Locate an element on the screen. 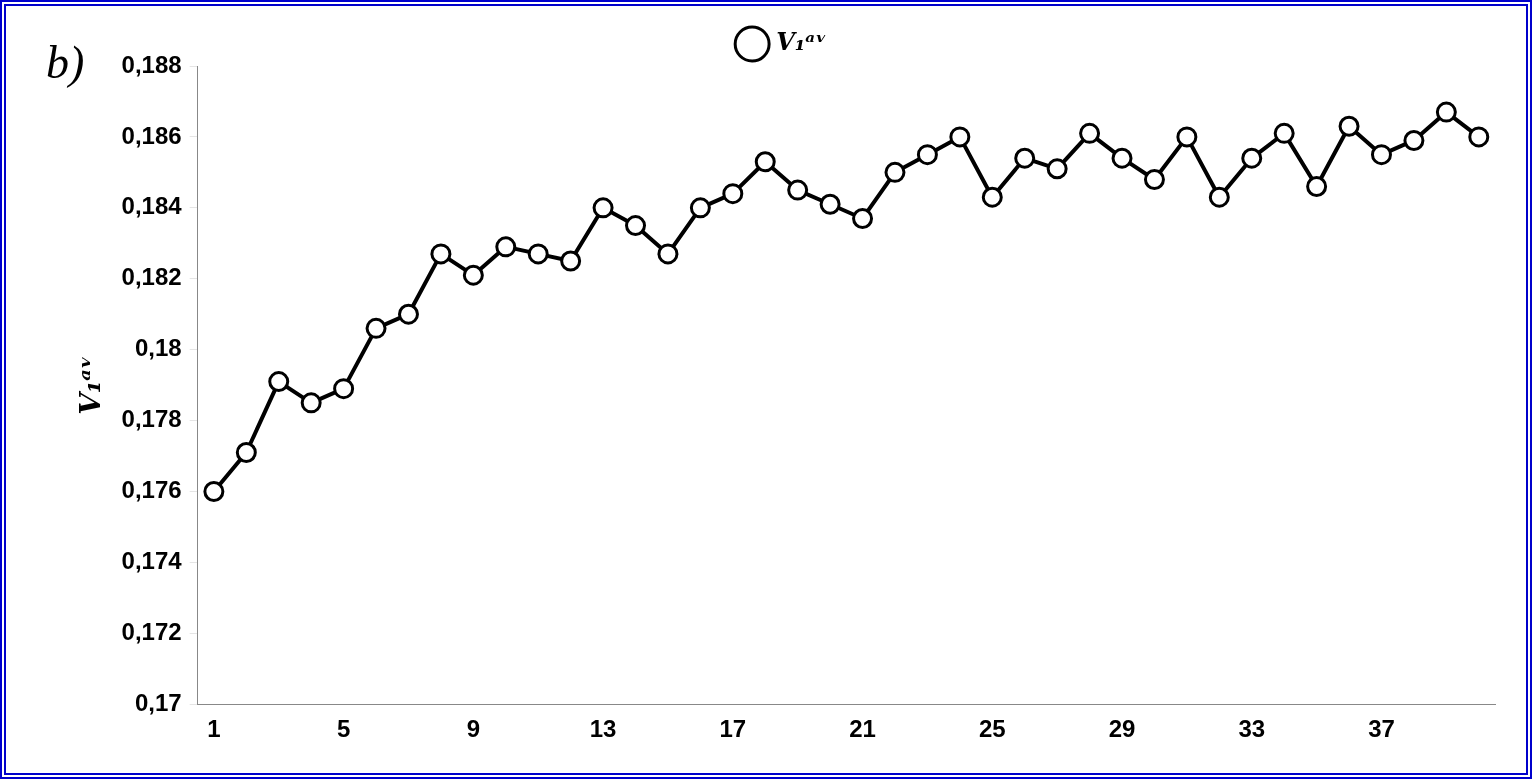 This screenshot has width=1532, height=779. x-tick-label: 9 is located at coordinates (473, 729).